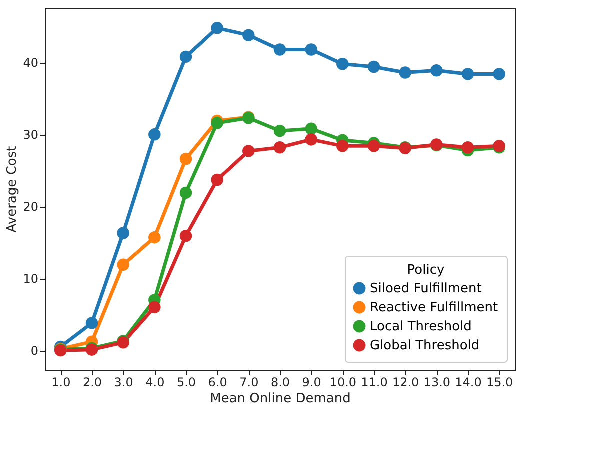 This screenshot has width=606, height=463. I want to click on legend-label: Local Threshold, so click(421, 327).